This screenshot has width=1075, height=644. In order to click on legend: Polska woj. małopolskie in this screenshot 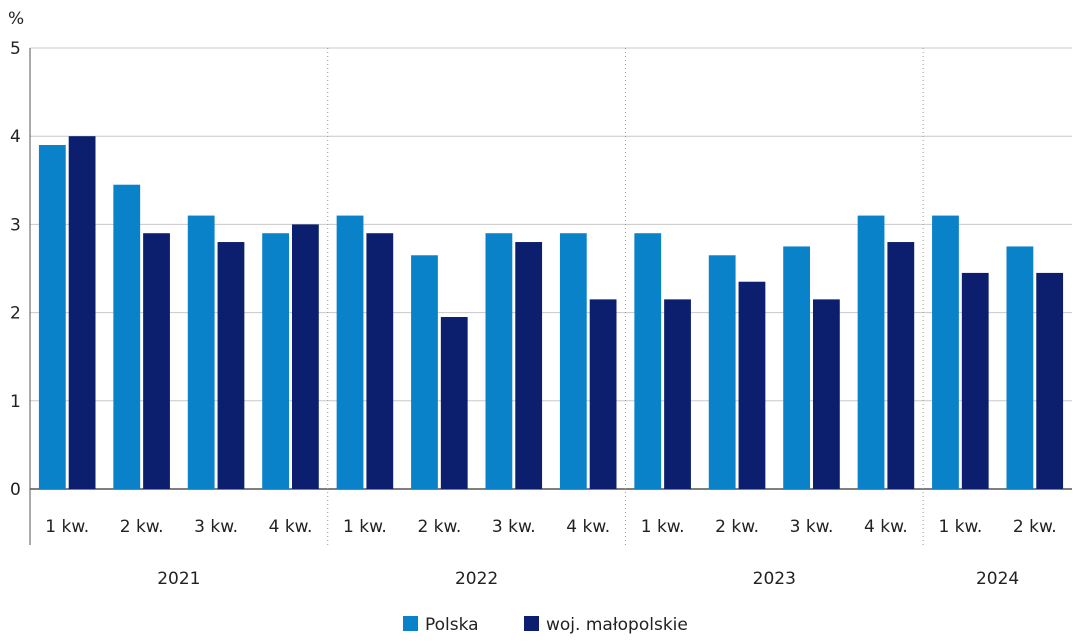, I will do `click(545, 625)`.